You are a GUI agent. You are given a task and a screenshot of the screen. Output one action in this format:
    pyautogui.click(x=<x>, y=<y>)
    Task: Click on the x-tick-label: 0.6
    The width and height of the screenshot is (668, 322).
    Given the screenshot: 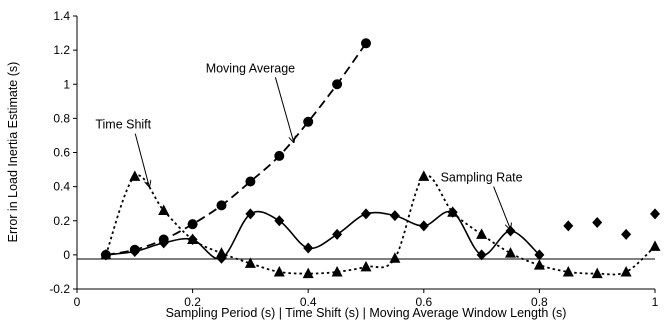 What is the action you would take?
    pyautogui.click(x=423, y=302)
    